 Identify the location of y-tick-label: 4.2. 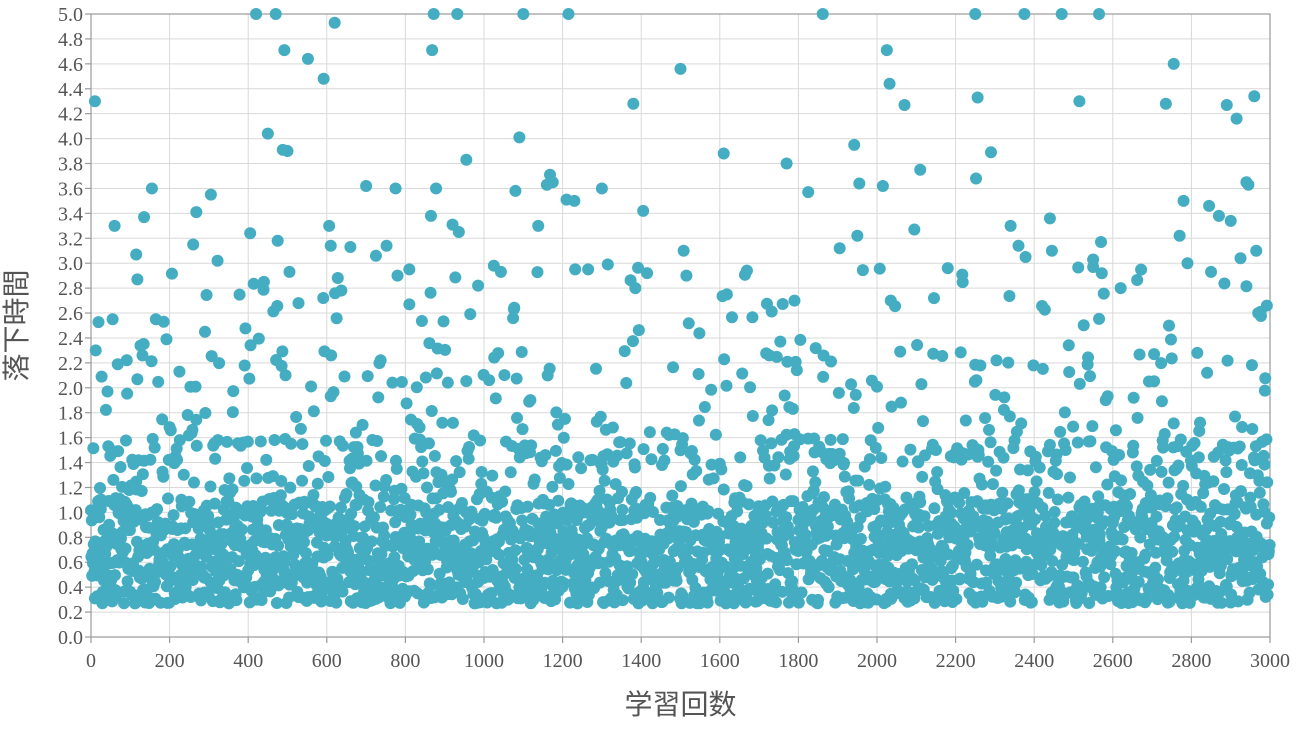
(70, 115).